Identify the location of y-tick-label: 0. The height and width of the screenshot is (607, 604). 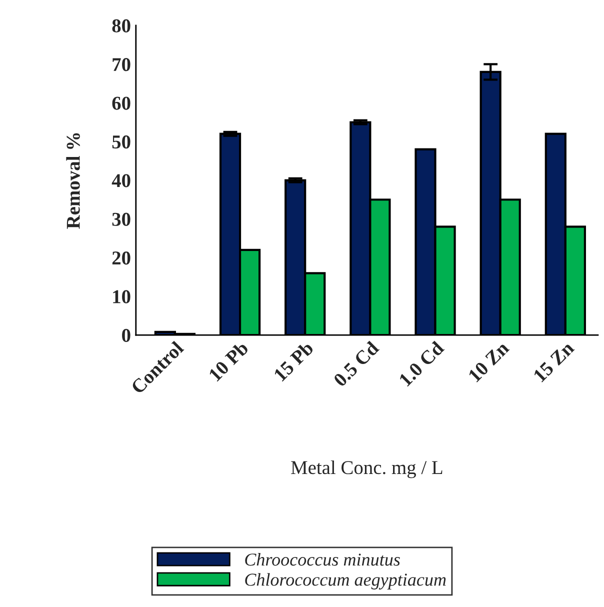
(126, 335).